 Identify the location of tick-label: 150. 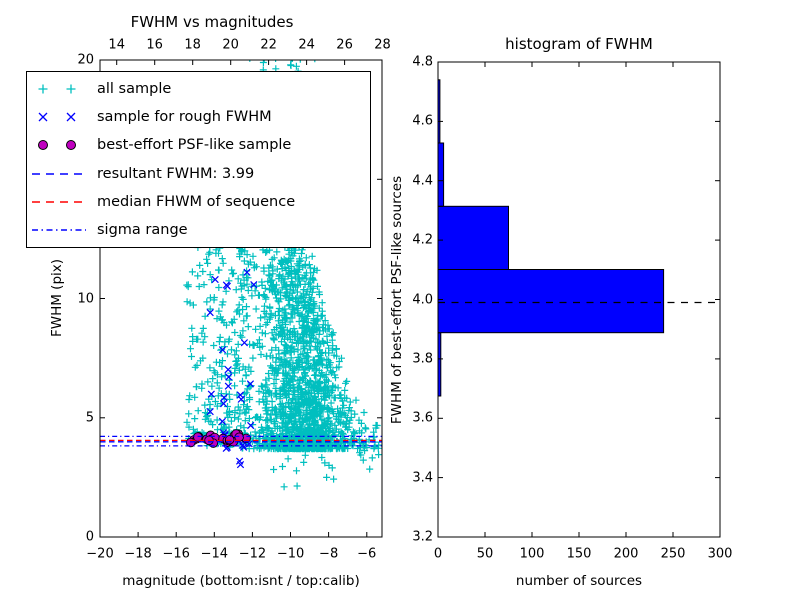
(579, 554).